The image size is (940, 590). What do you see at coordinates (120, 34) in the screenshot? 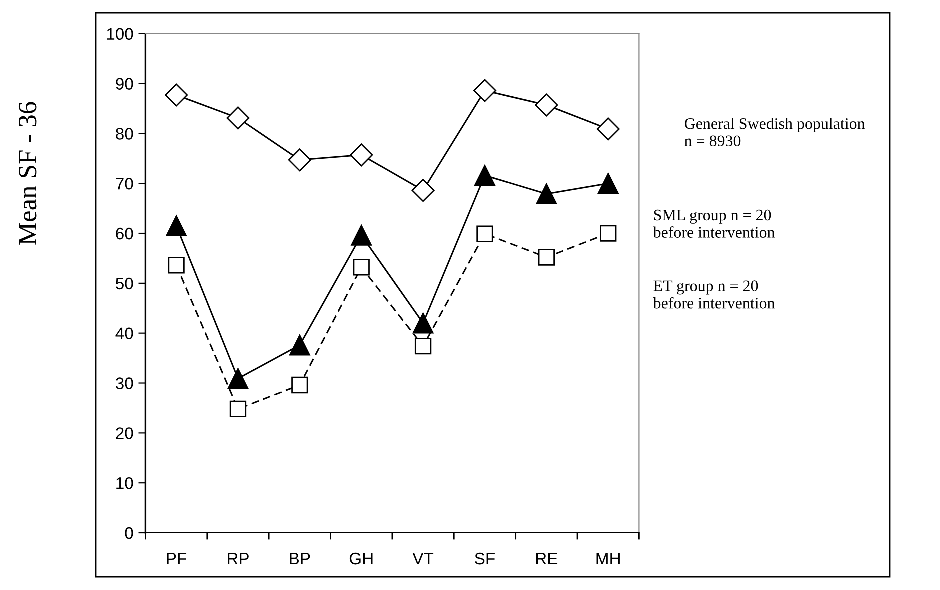
I see `y-tick-label: 100` at bounding box center [120, 34].